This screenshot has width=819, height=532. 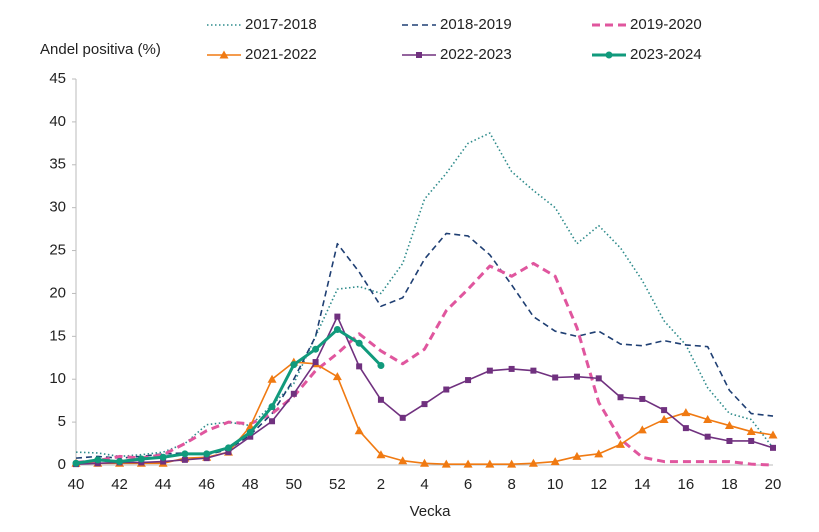 What do you see at coordinates (511, 484) in the screenshot?
I see `x-tick-label: 8` at bounding box center [511, 484].